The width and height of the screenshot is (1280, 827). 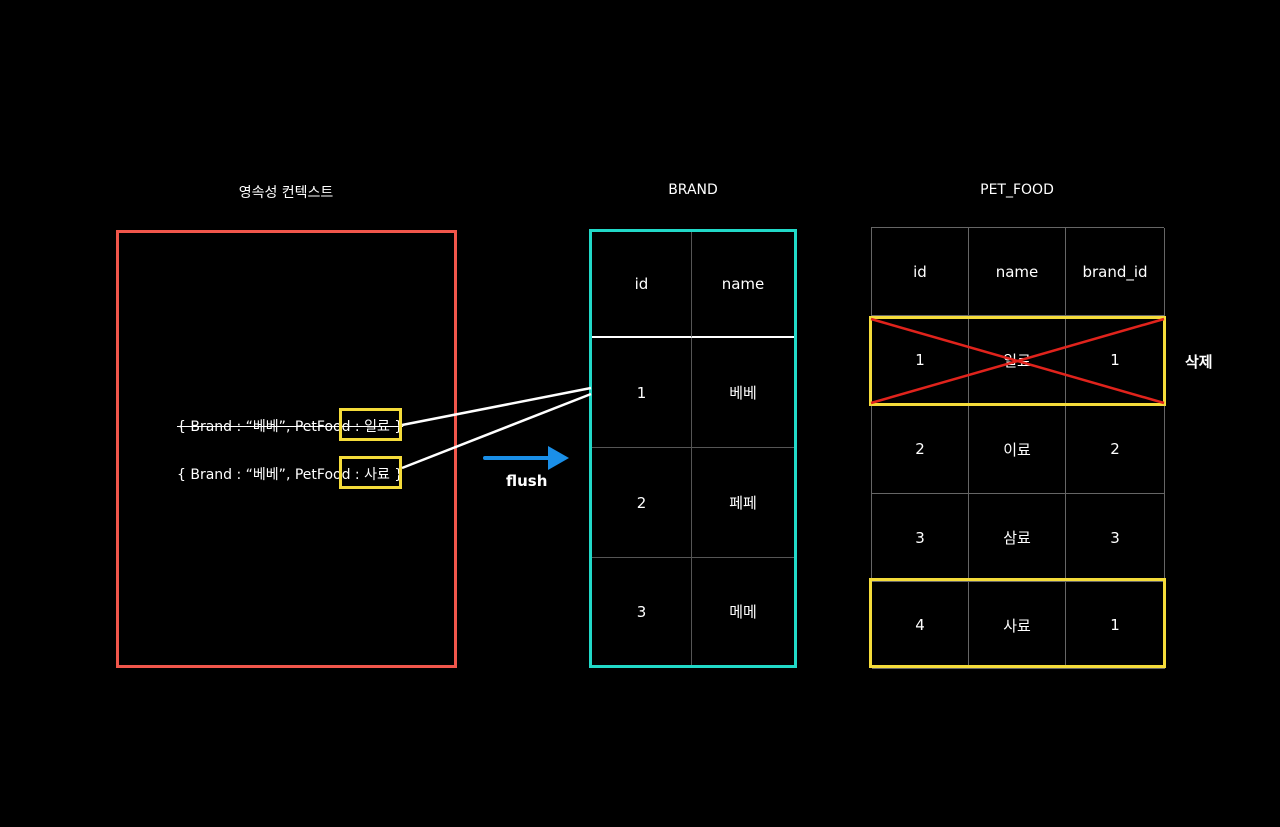 What do you see at coordinates (527, 481) in the screenshot?
I see `flush-label: flush` at bounding box center [527, 481].